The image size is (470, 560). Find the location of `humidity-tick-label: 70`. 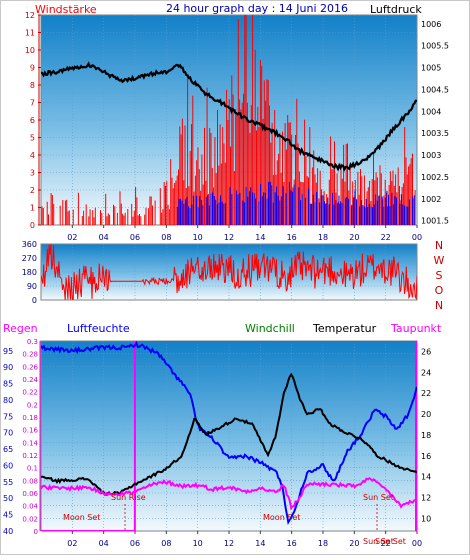

humidity-tick-label: 70 is located at coordinates (8, 433).